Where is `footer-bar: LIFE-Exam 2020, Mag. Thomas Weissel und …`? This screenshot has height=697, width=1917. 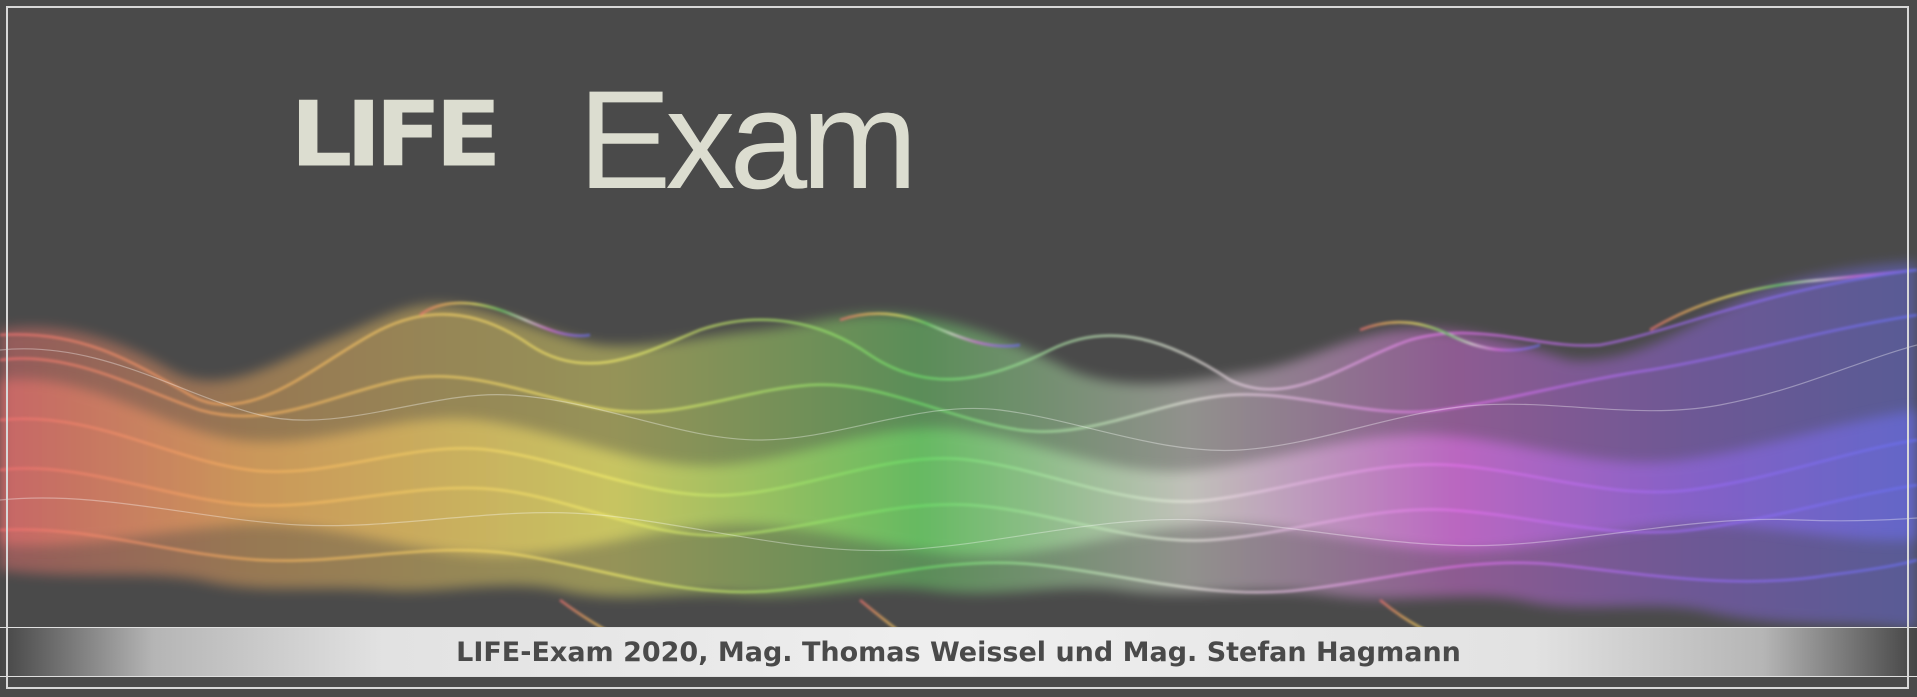 footer-bar: LIFE-Exam 2020, Mag. Thomas Weissel und … is located at coordinates (958, 652).